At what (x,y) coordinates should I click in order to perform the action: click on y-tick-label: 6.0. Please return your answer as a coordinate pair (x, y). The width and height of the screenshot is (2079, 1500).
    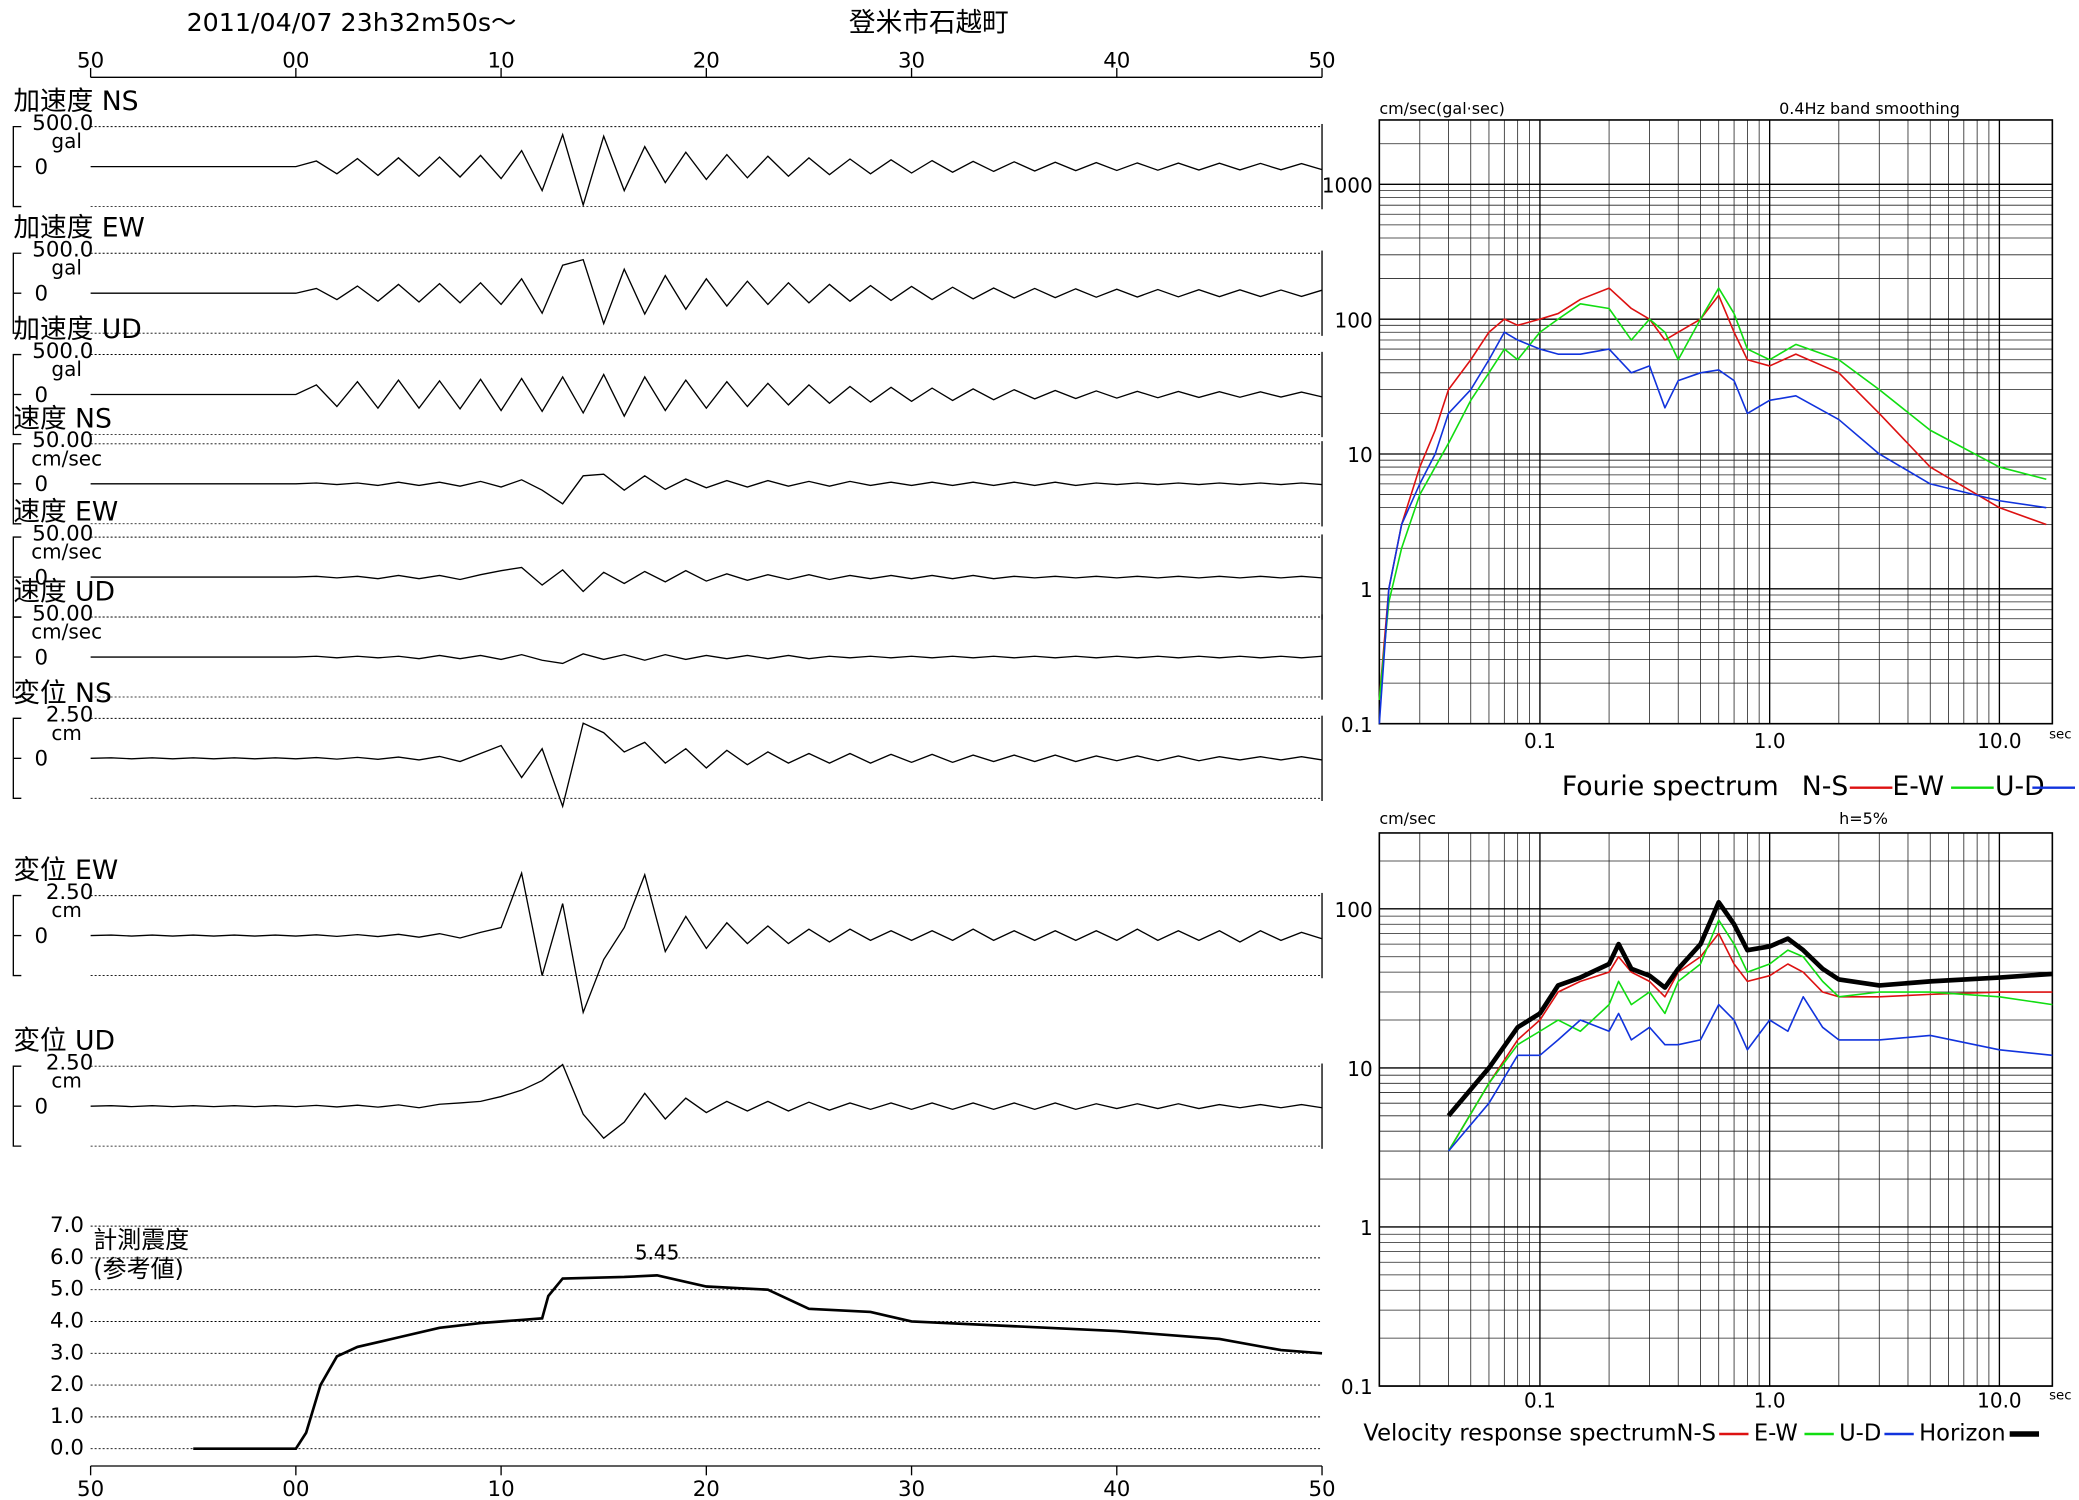
    Looking at the image, I should click on (67, 1257).